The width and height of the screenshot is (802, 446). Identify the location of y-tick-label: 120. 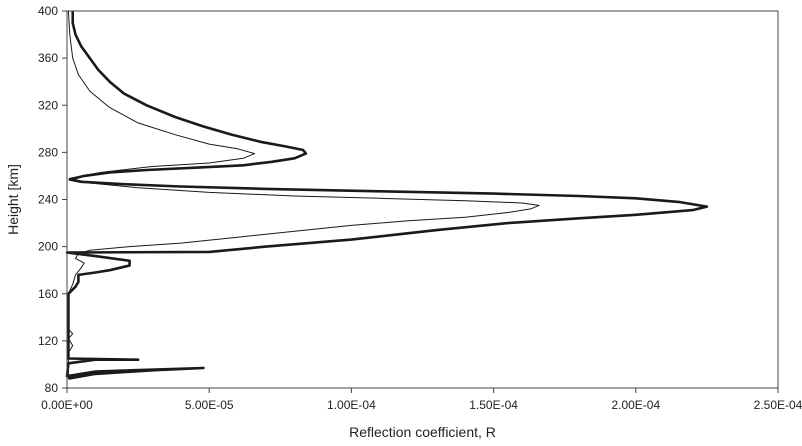
(48, 341).